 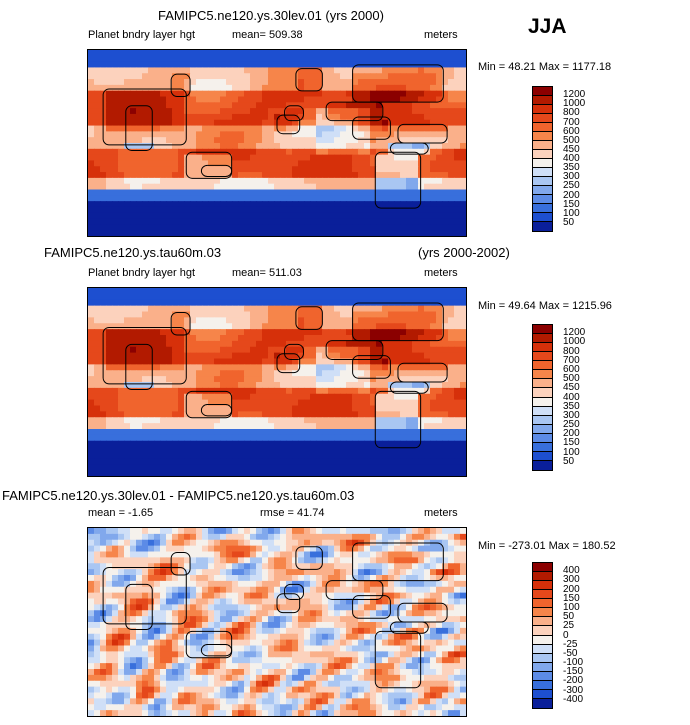 What do you see at coordinates (571, 415) in the screenshot?
I see `colorbar-tick-label: 300` at bounding box center [571, 415].